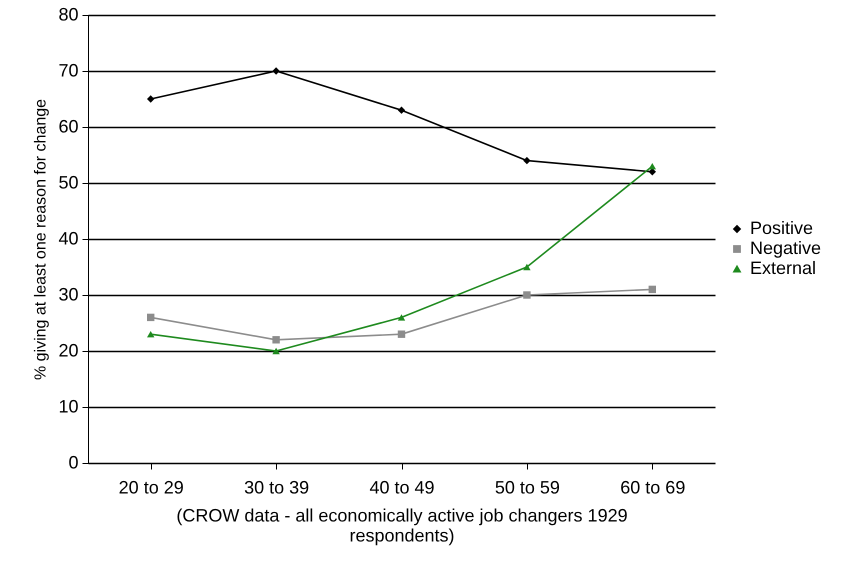  Describe the element at coordinates (786, 248) in the screenshot. I see `legend-label: Negative` at that location.